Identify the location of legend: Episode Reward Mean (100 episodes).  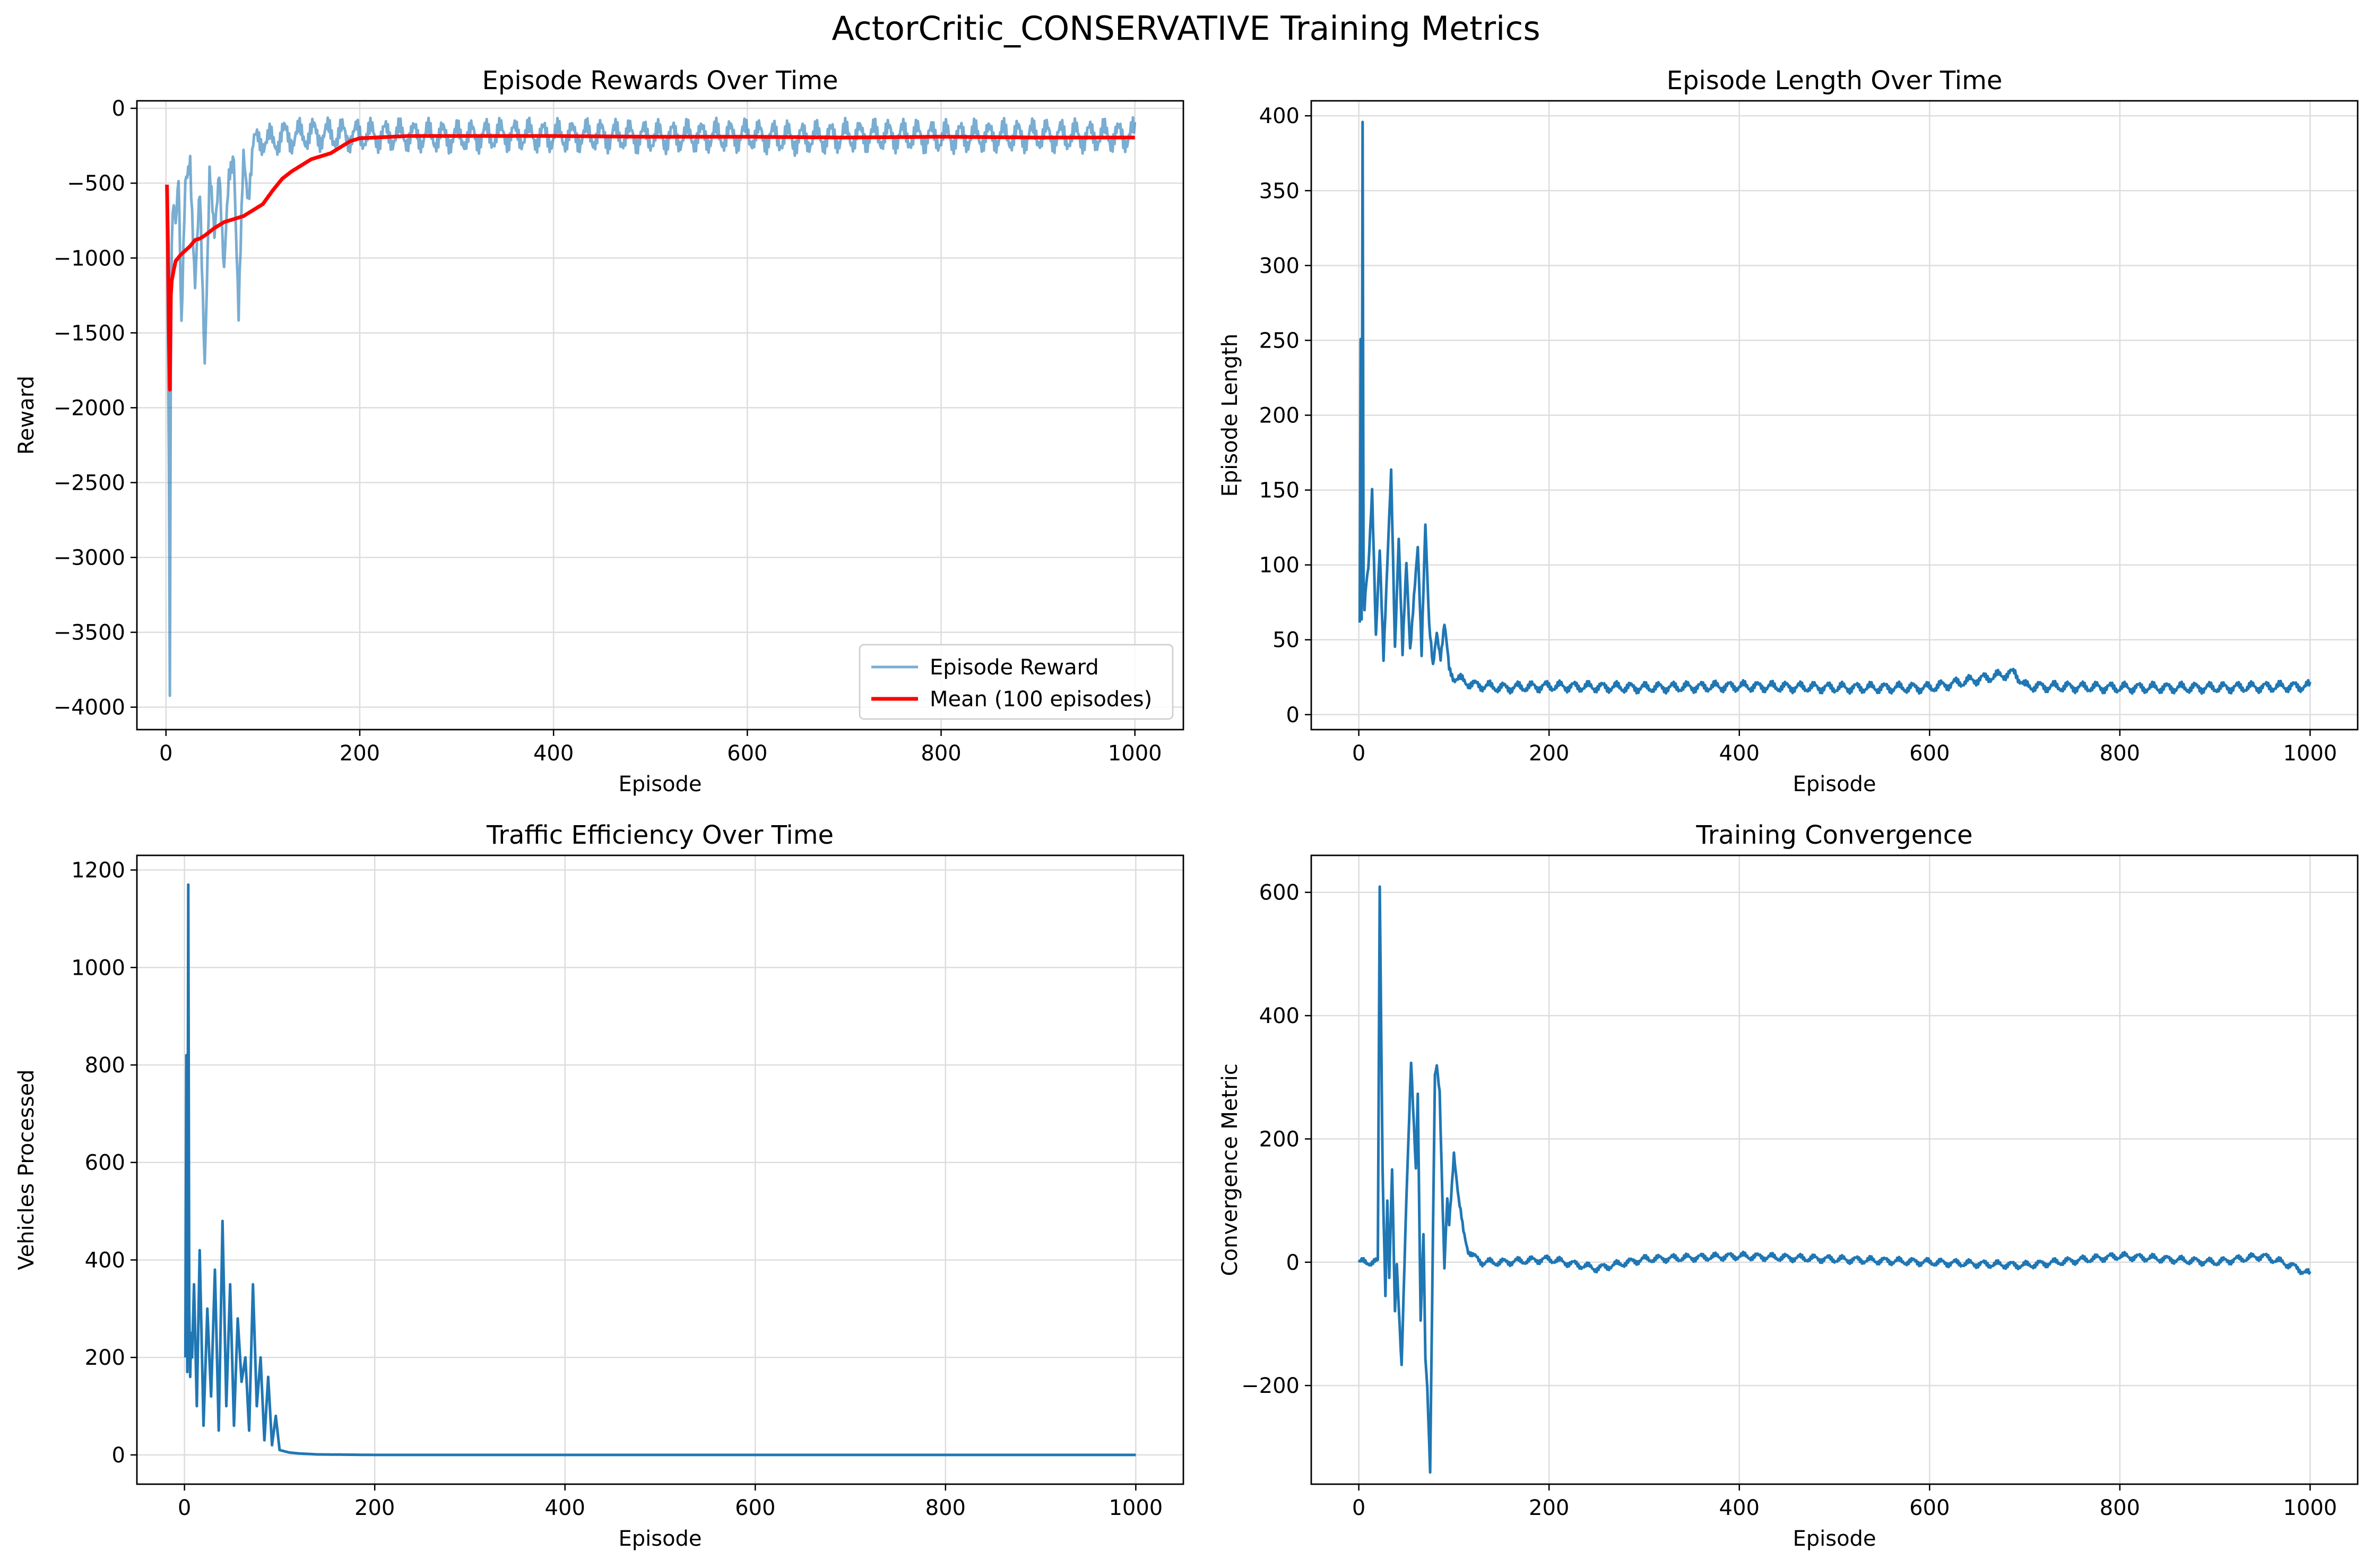
(1016, 682).